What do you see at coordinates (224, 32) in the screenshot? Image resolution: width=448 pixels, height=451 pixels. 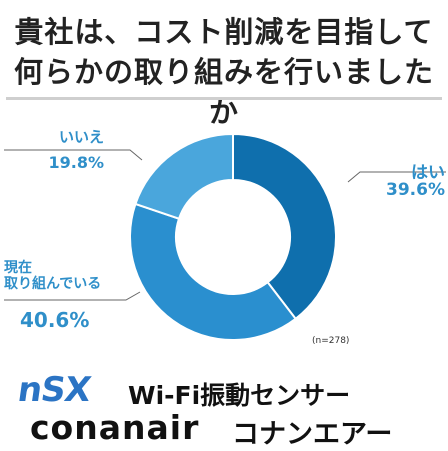 I see `chart-title-line1: 貴社は、コスト削減を目指して` at bounding box center [224, 32].